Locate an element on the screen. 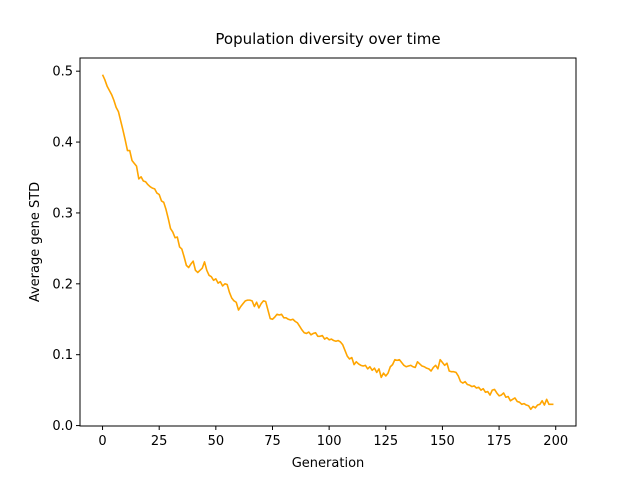 The width and height of the screenshot is (640, 480). x-tick-label: 100 is located at coordinates (329, 441).